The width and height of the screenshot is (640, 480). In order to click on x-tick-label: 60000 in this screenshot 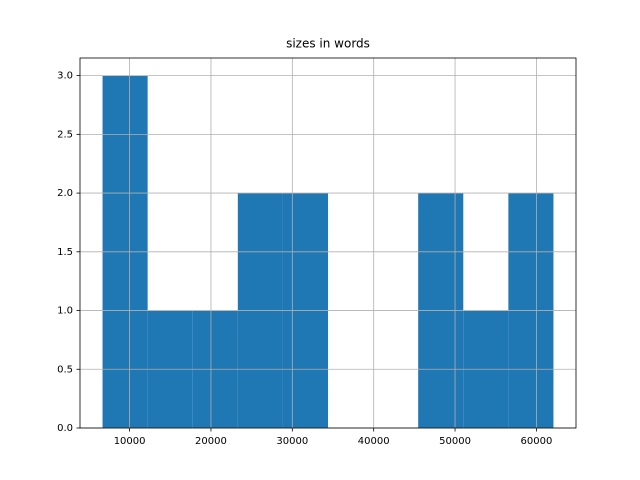, I will do `click(537, 441)`.